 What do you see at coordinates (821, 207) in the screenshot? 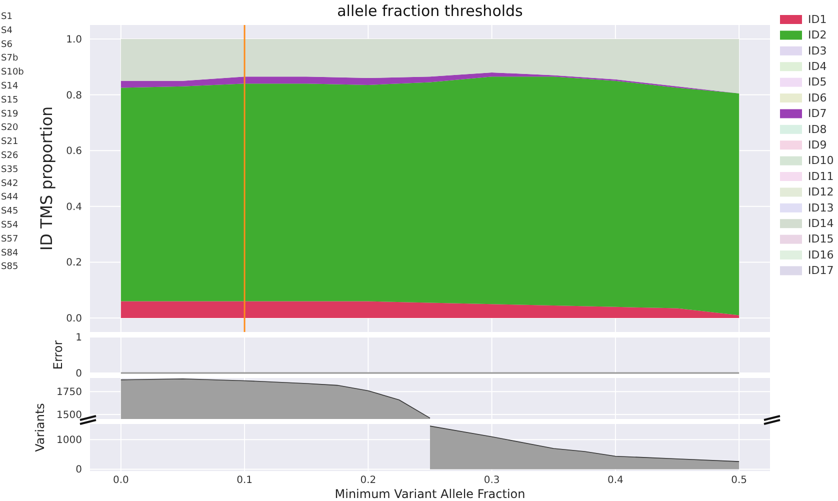
I see `legend-label: ID13` at bounding box center [821, 207].